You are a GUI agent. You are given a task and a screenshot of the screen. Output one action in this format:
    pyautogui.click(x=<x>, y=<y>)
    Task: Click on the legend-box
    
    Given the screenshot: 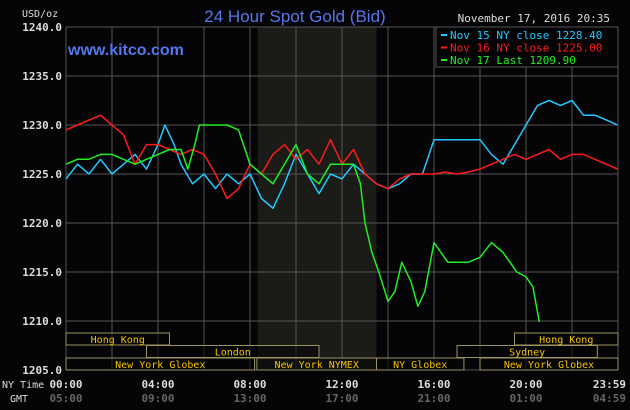 What is the action you would take?
    pyautogui.click(x=527, y=47)
    